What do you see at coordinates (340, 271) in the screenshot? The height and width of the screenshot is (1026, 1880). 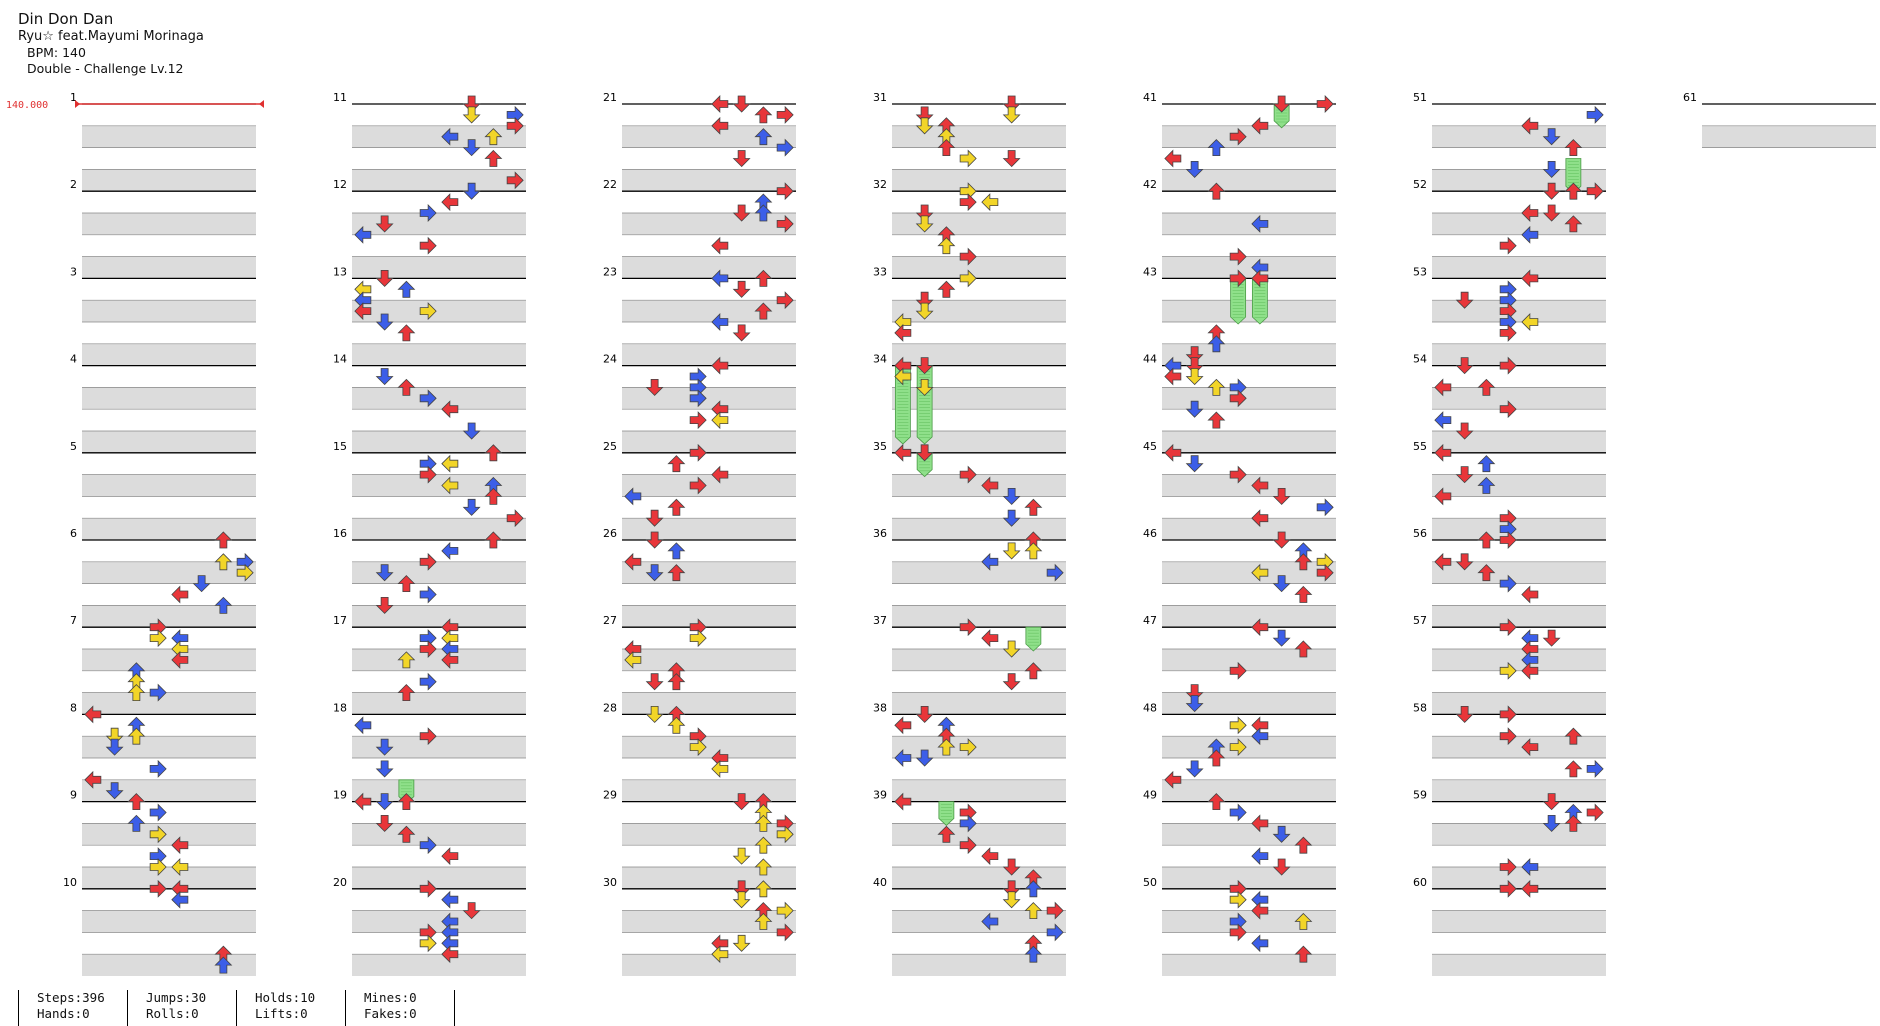 I see `measure-number: 13` at bounding box center [340, 271].